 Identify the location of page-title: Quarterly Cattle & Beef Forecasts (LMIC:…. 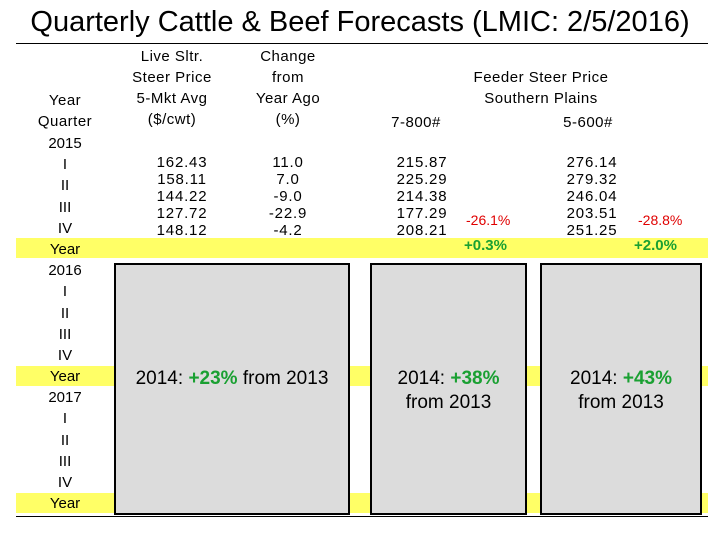
(360, 22).